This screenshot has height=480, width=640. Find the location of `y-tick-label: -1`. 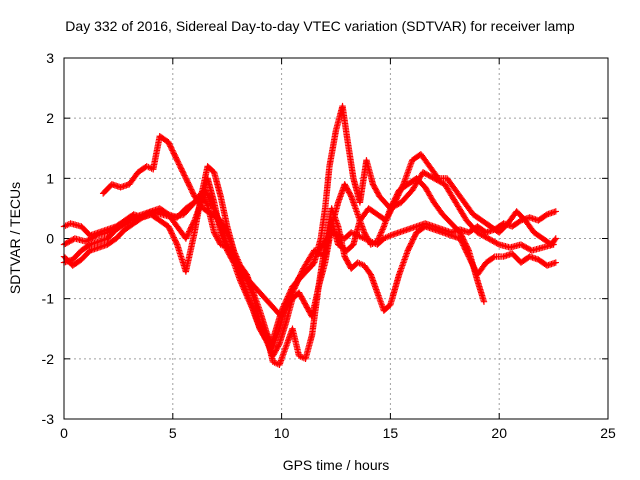

y-tick-label: -1 is located at coordinates (48, 299).